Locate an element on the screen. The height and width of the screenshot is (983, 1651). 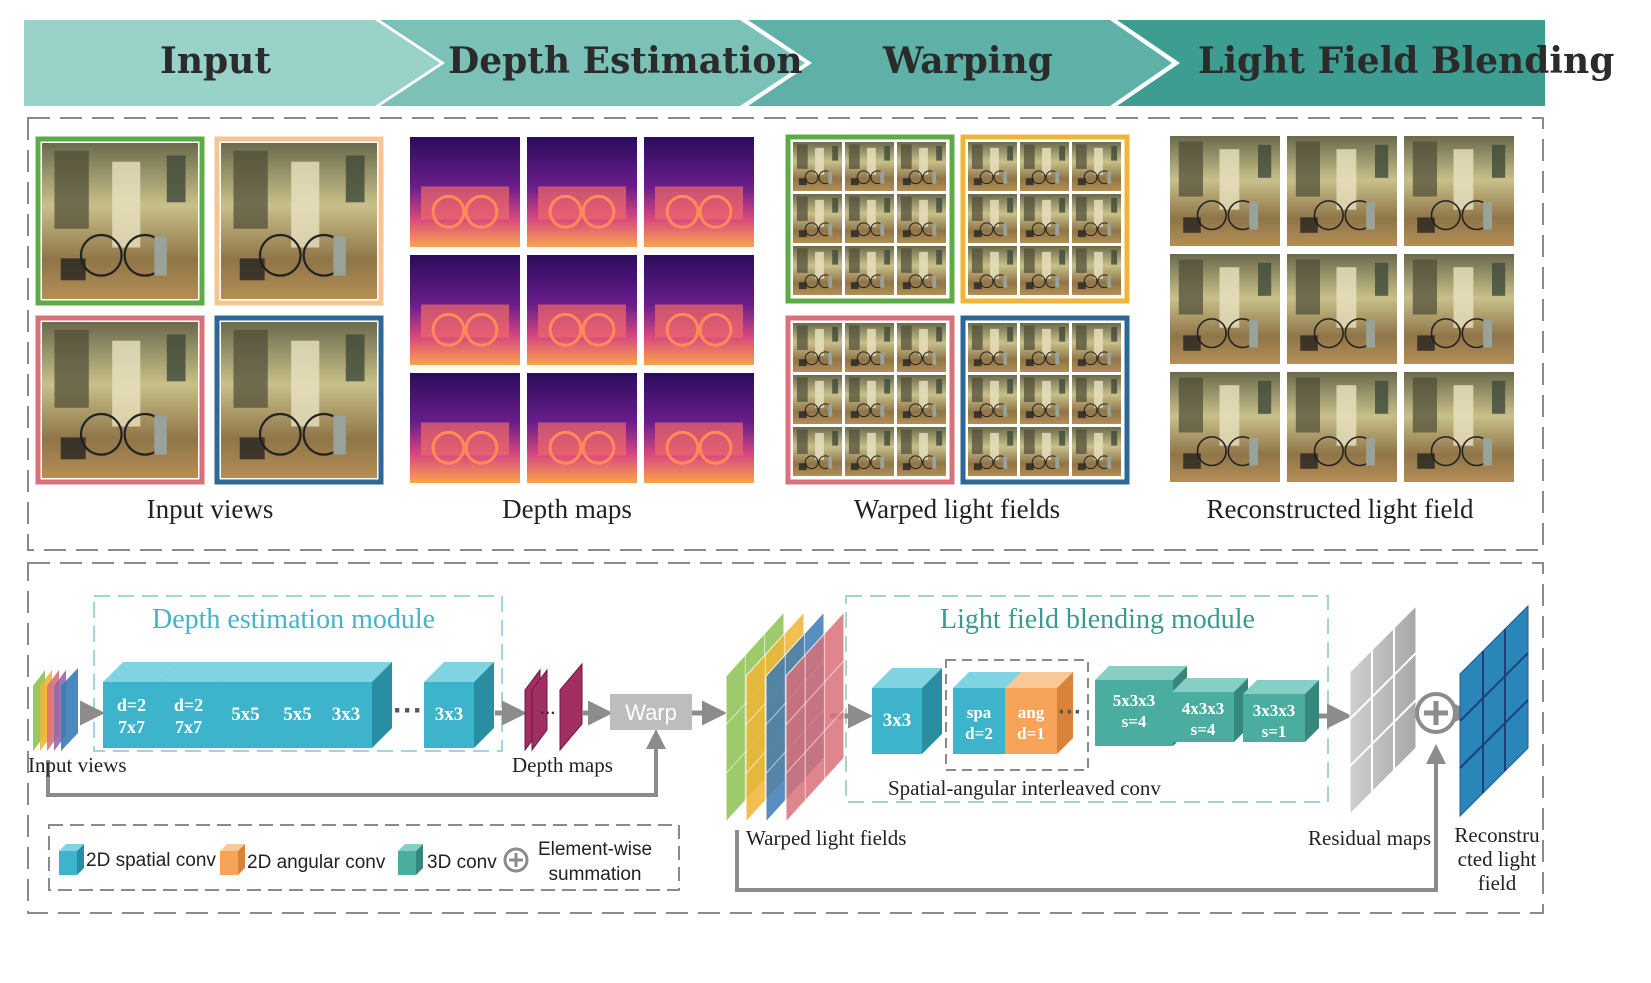
banner-input is located at coordinates (232, 63).